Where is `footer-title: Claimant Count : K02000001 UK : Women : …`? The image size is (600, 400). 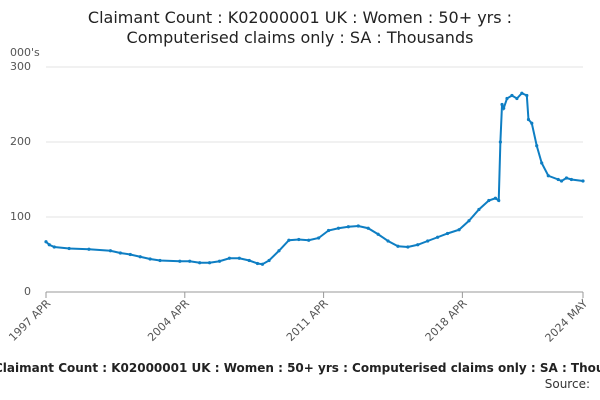
footer-title: Claimant Count : K02000001 UK : Women : … is located at coordinates (300, 368).